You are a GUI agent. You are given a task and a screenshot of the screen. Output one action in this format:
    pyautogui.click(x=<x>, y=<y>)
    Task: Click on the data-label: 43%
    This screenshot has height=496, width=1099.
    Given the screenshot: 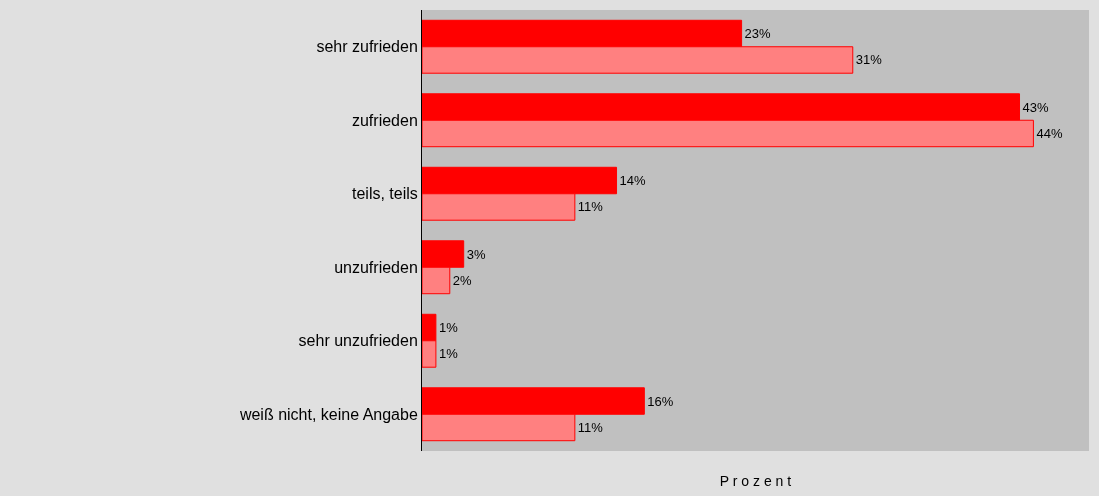 What is the action you would take?
    pyautogui.click(x=1035, y=107)
    